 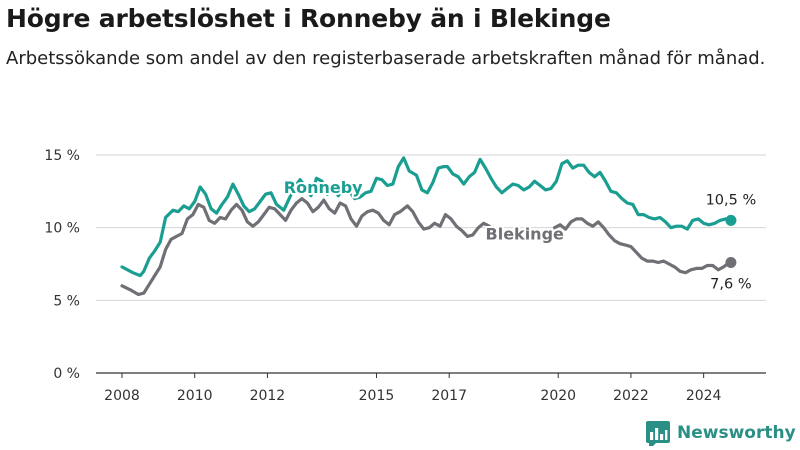 I want to click on x-tick-label: 2012, so click(x=268, y=396).